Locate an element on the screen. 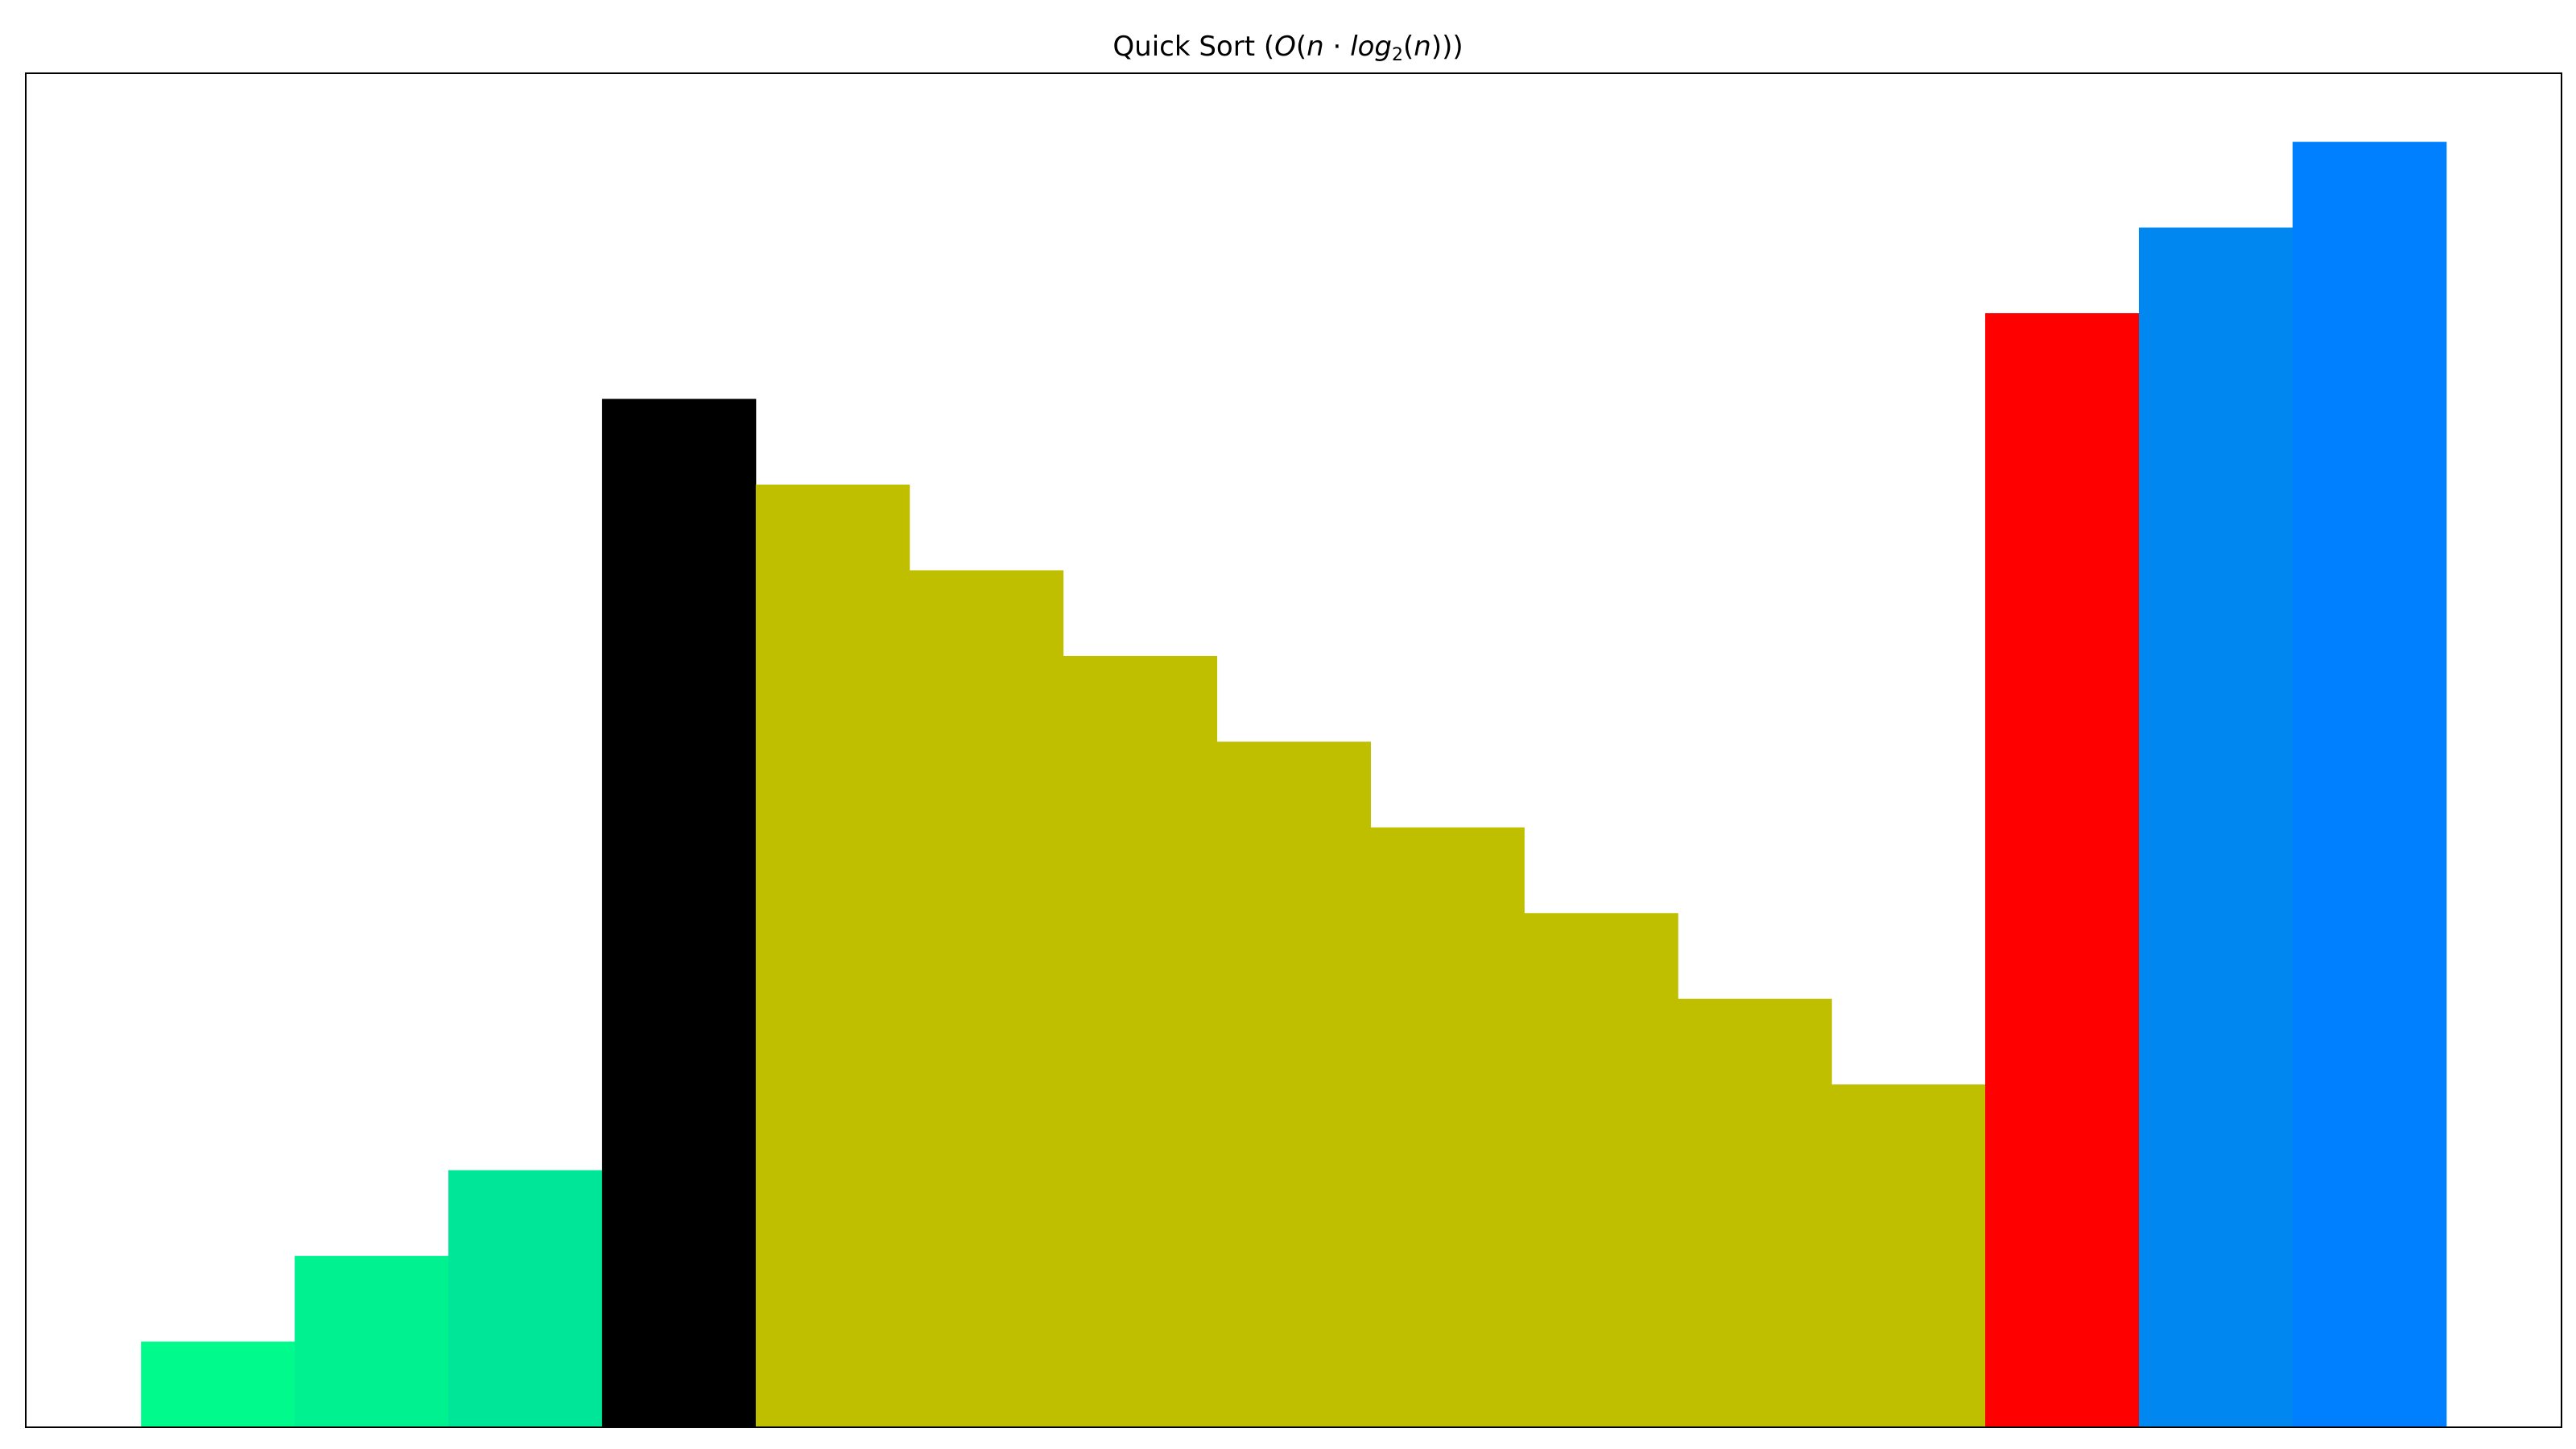  chart-title-text: Quick Sort is located at coordinates (1184, 47).